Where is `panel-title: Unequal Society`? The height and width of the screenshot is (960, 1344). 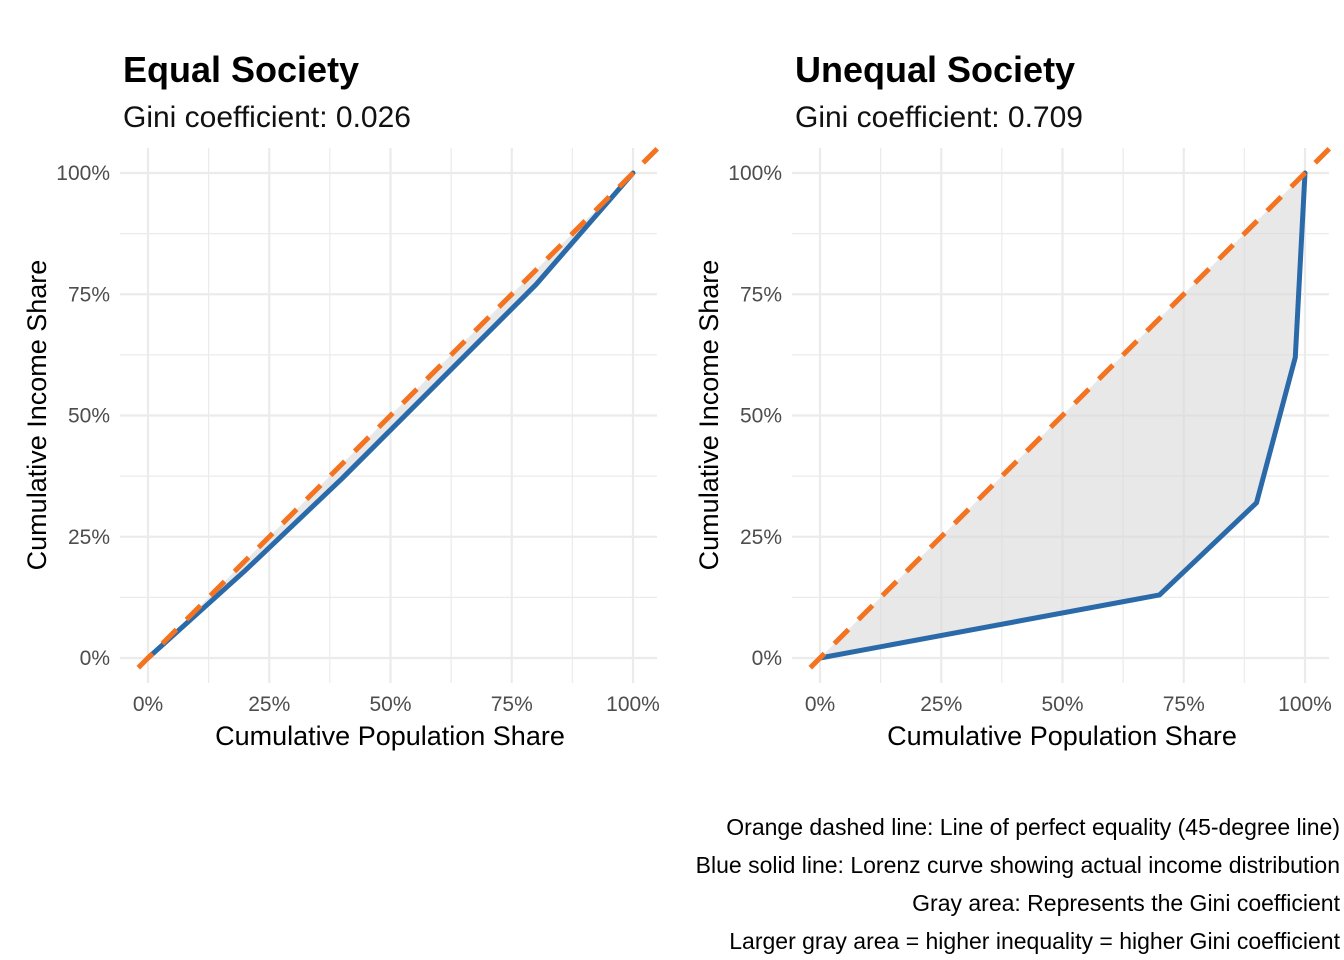 panel-title: Unequal Society is located at coordinates (935, 69).